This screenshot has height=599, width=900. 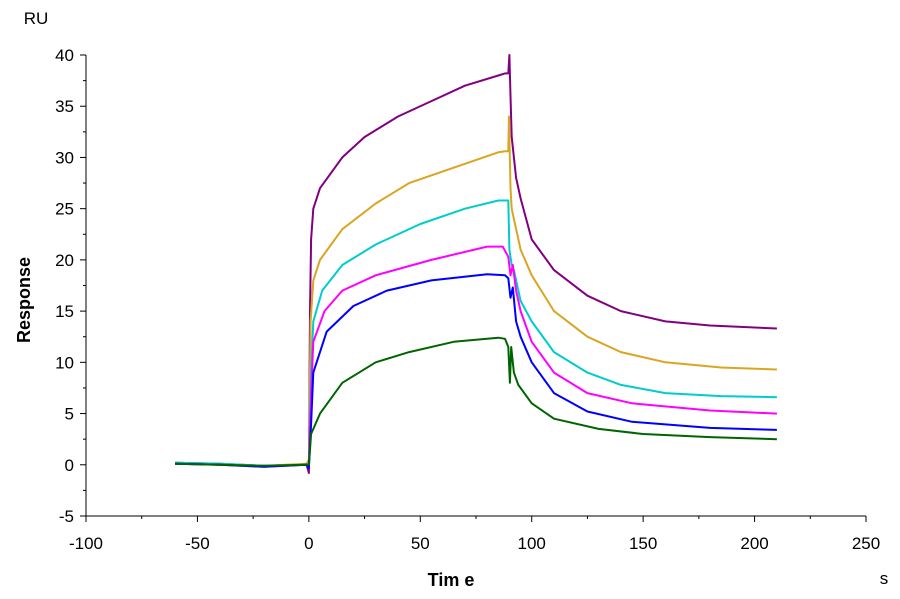 I want to click on y-tick-label: 10, so click(x=64, y=362).